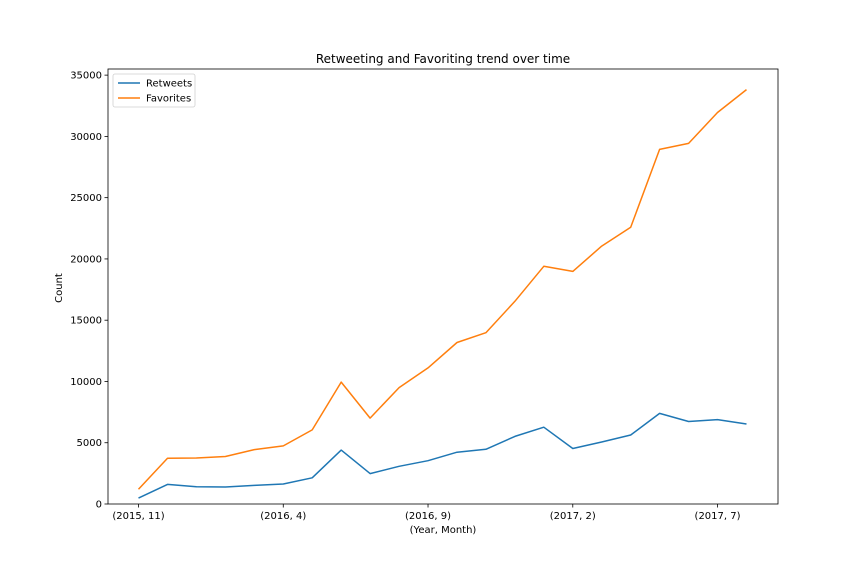  Describe the element at coordinates (86, 76) in the screenshot. I see `y-tick-label-7: 35000` at that location.